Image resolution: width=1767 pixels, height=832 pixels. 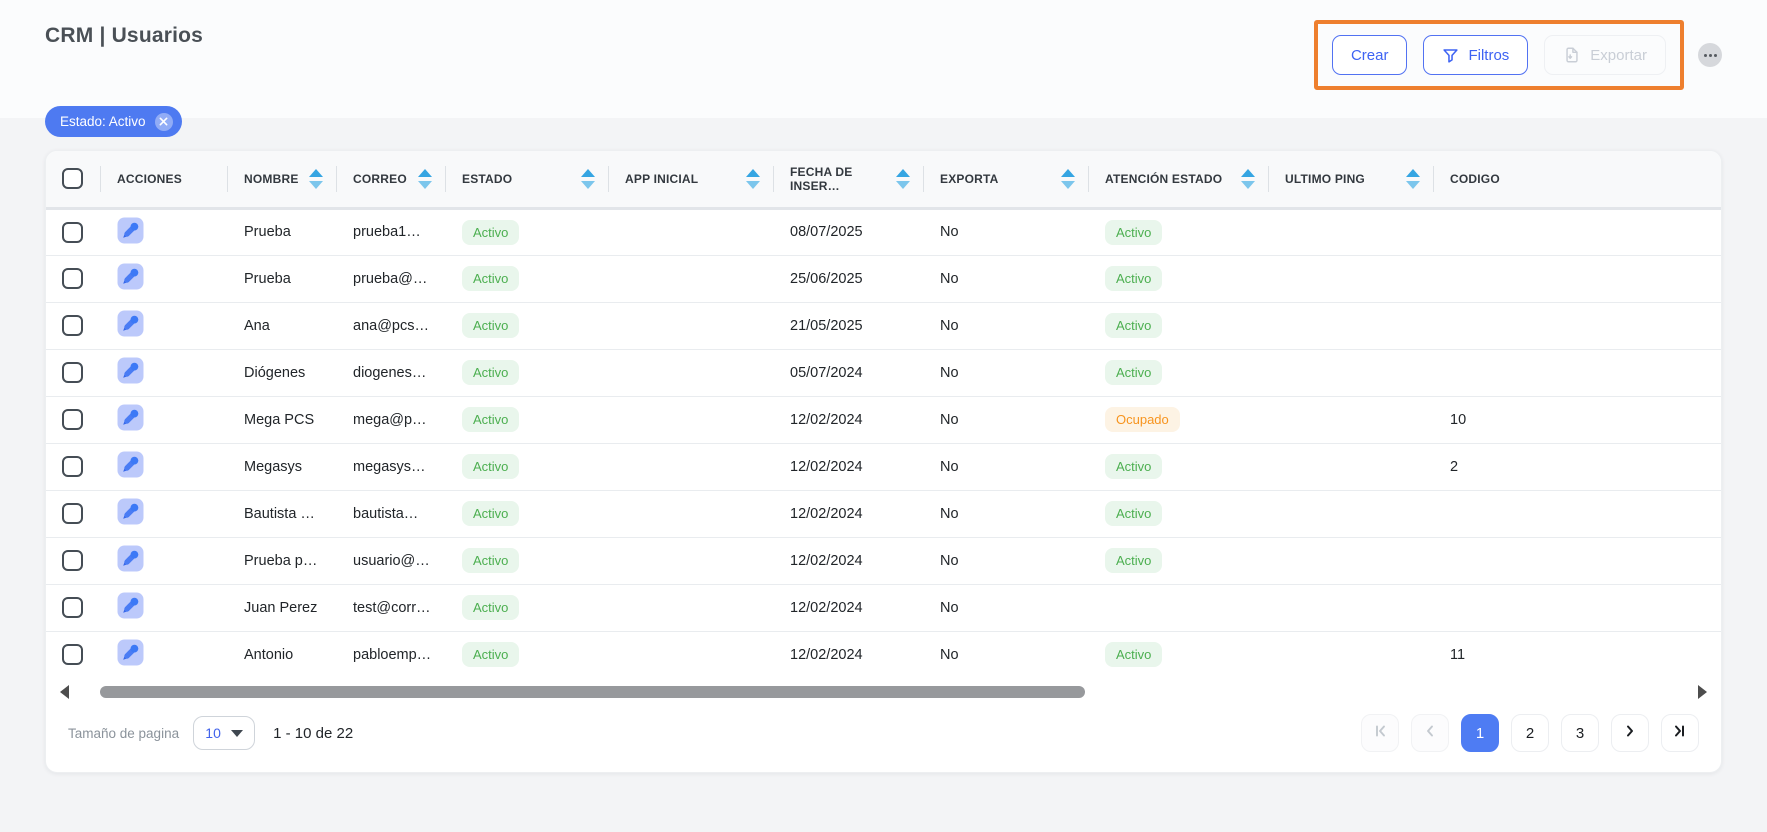 What do you see at coordinates (1476, 55) in the screenshot?
I see `filters-button: Filtros` at bounding box center [1476, 55].